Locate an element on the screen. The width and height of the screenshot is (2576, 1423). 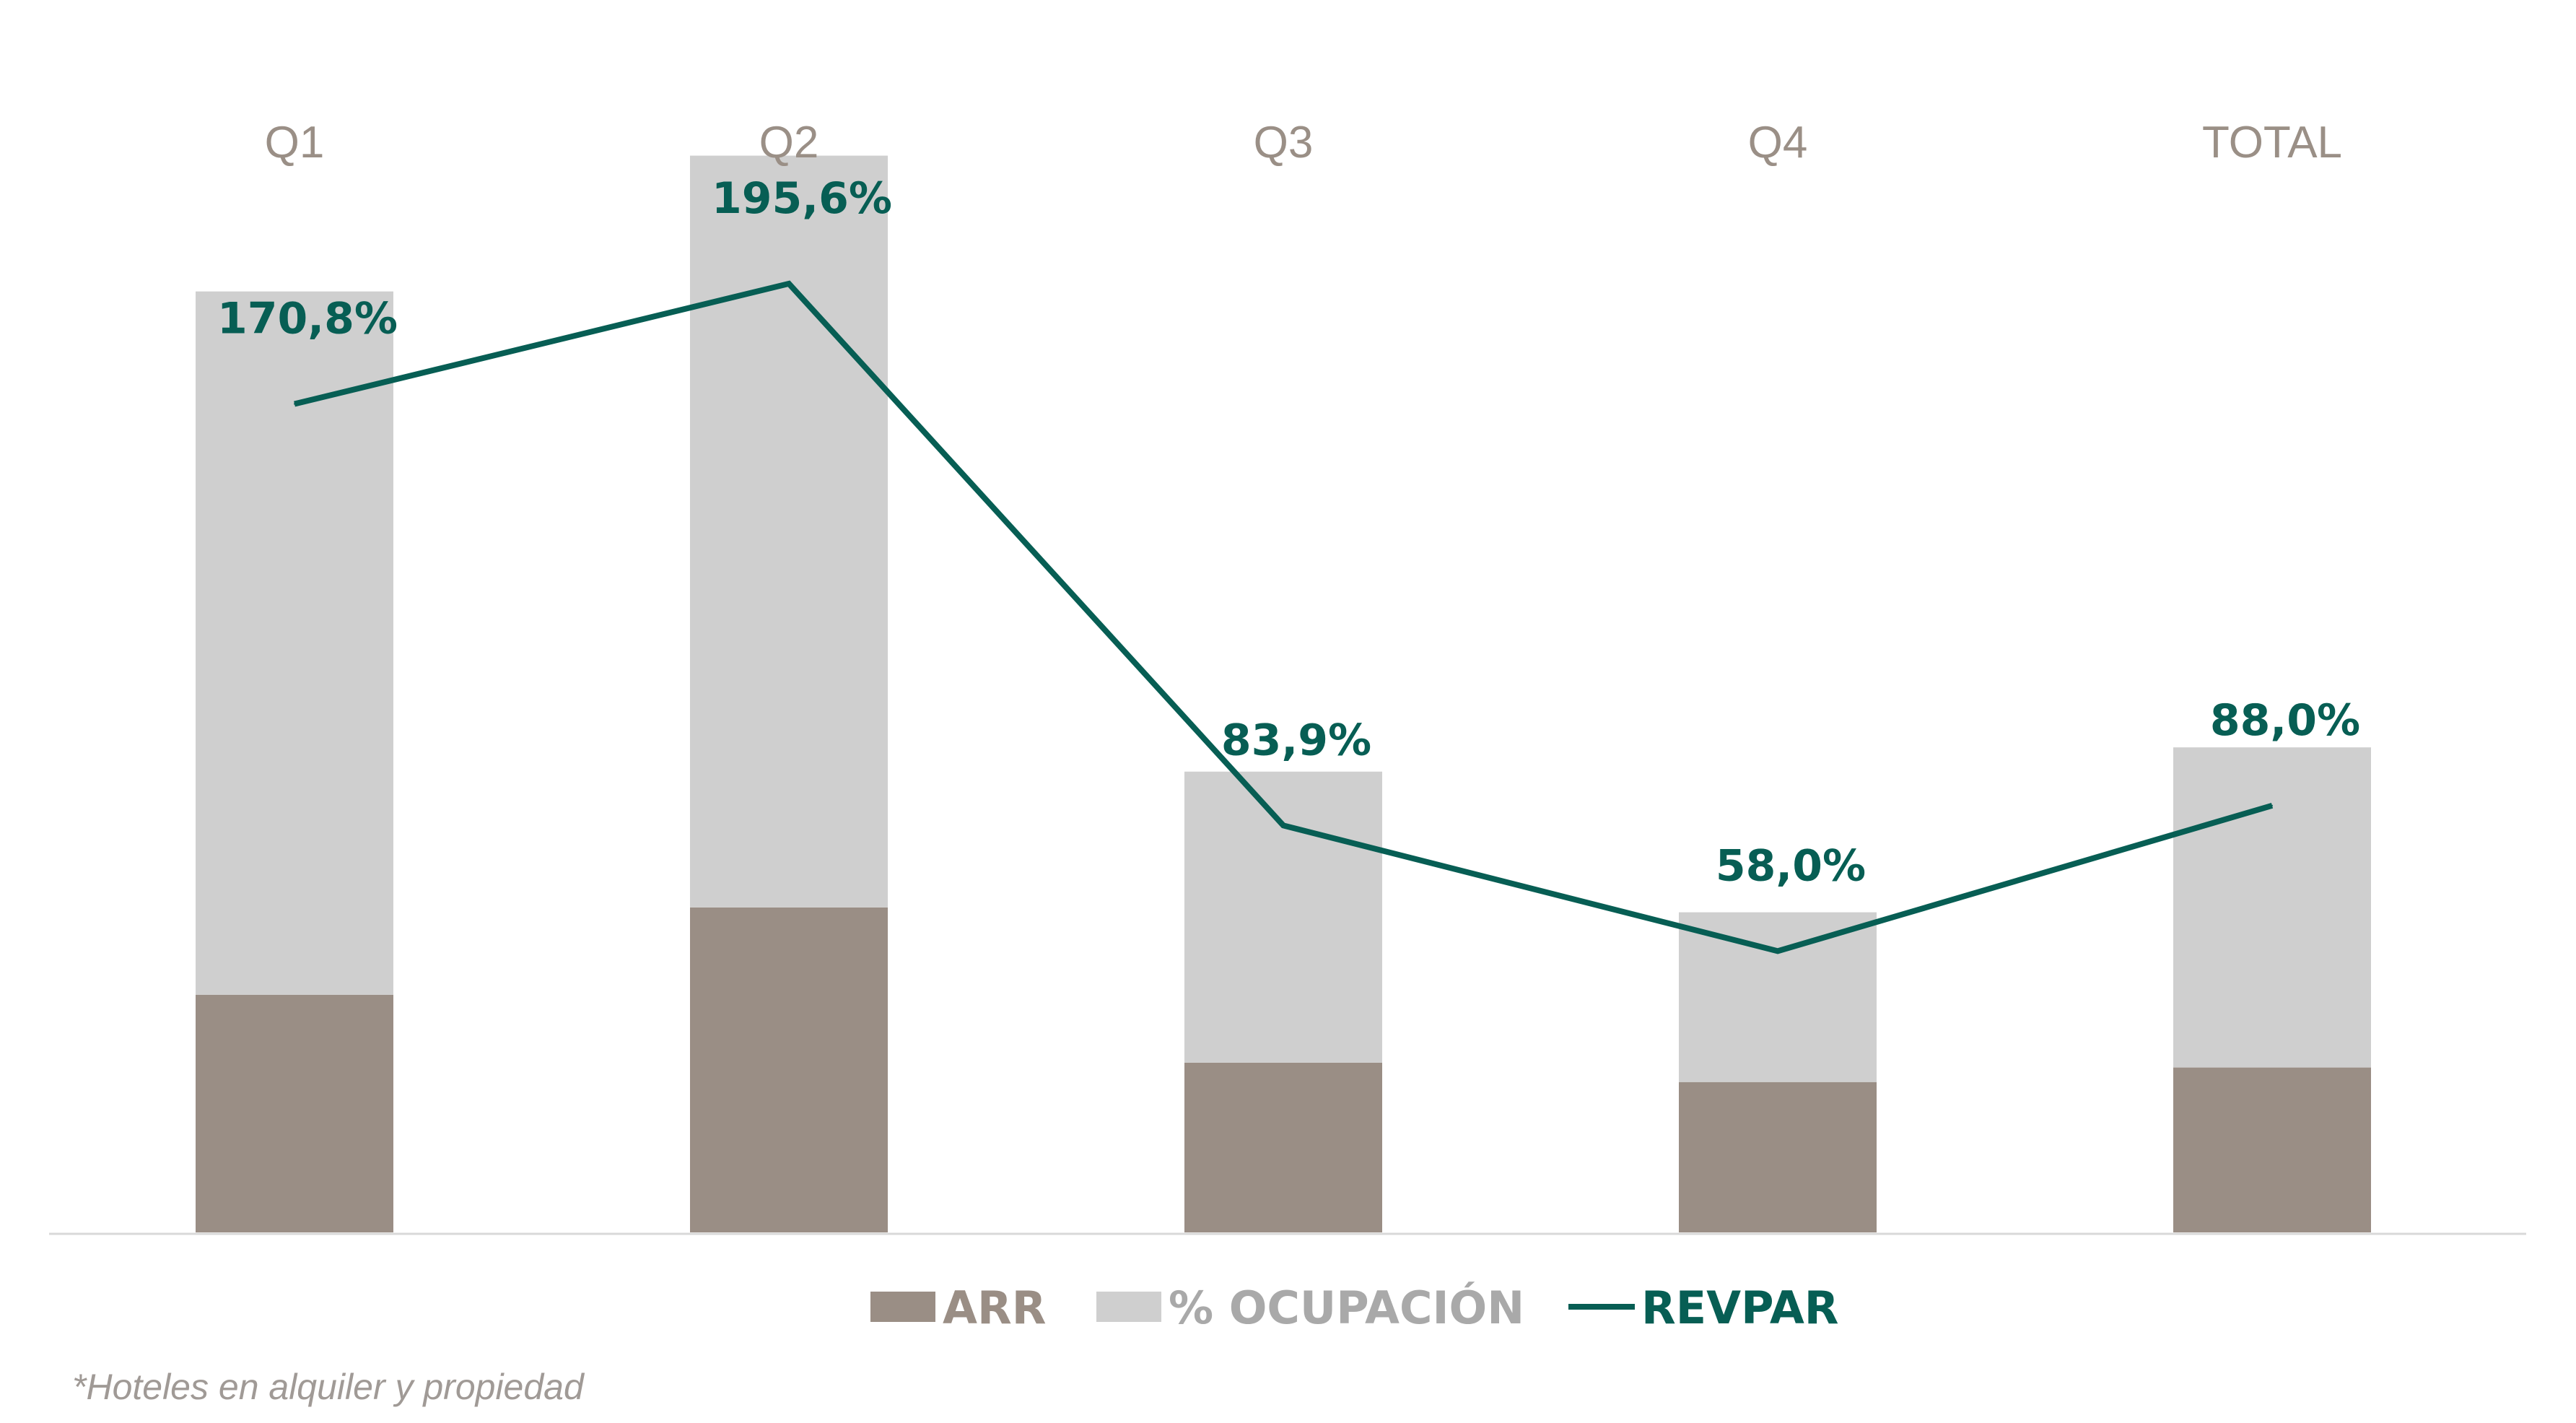
bar-arr-total is located at coordinates (2272, 1149).